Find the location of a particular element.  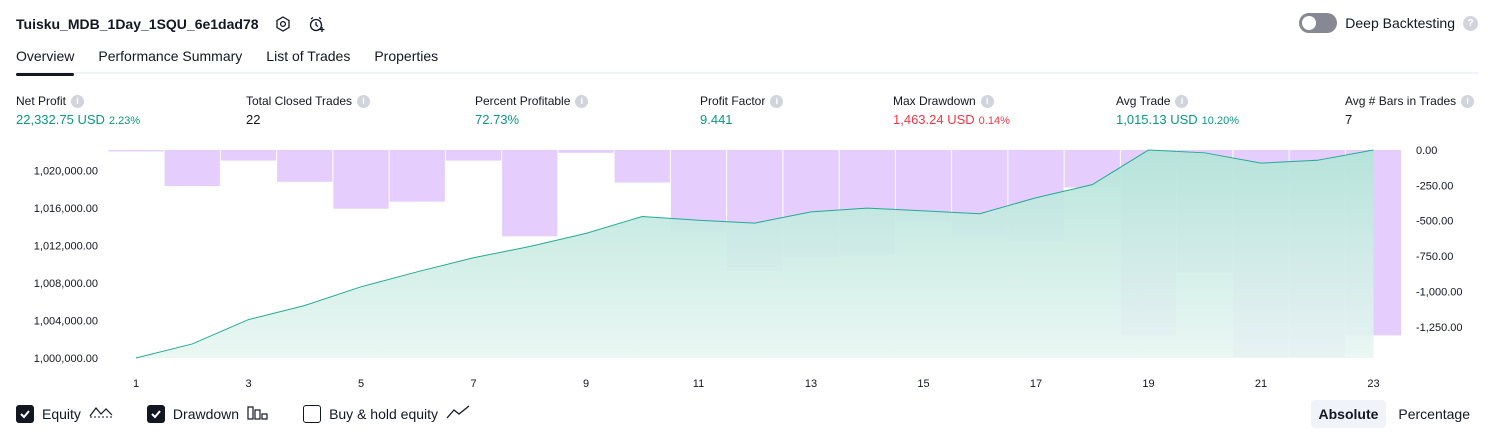

stat-label: Total Closed Trades is located at coordinates (299, 101).